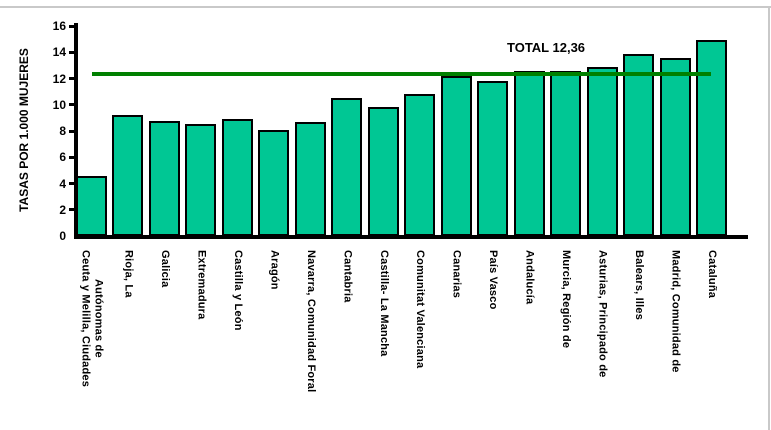 This screenshot has height=430, width=771. I want to click on y-tick-label-6: 6, so click(62, 157).